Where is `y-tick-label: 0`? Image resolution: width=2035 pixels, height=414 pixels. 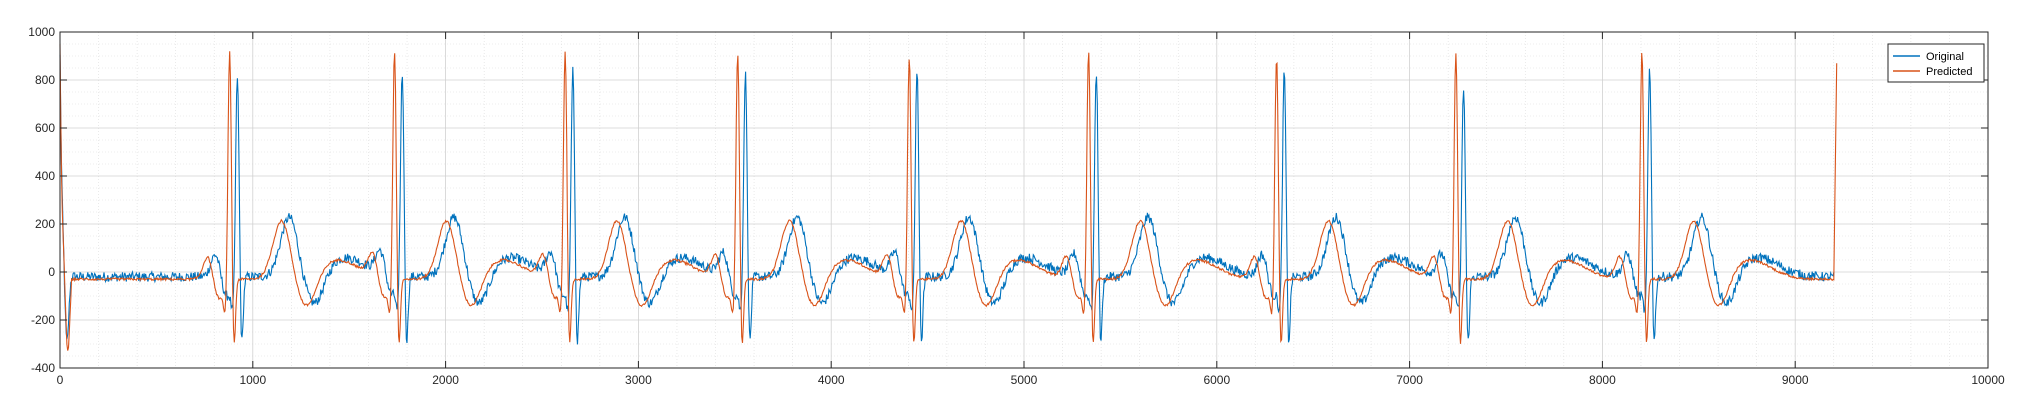
y-tick-label: 0 is located at coordinates (51, 272).